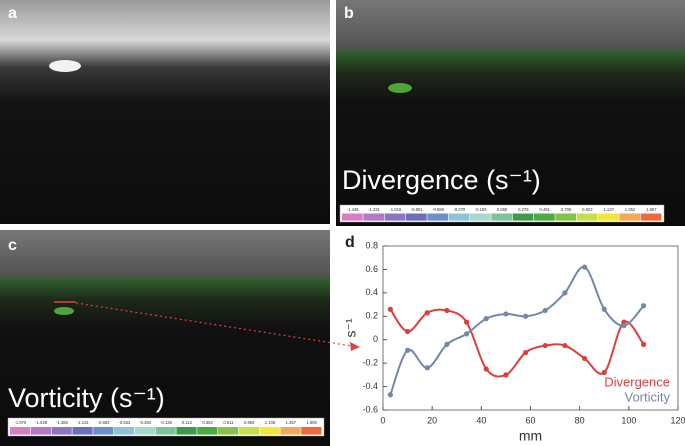  Describe the element at coordinates (432, 420) in the screenshot. I see `x-tick-label: 20` at that location.